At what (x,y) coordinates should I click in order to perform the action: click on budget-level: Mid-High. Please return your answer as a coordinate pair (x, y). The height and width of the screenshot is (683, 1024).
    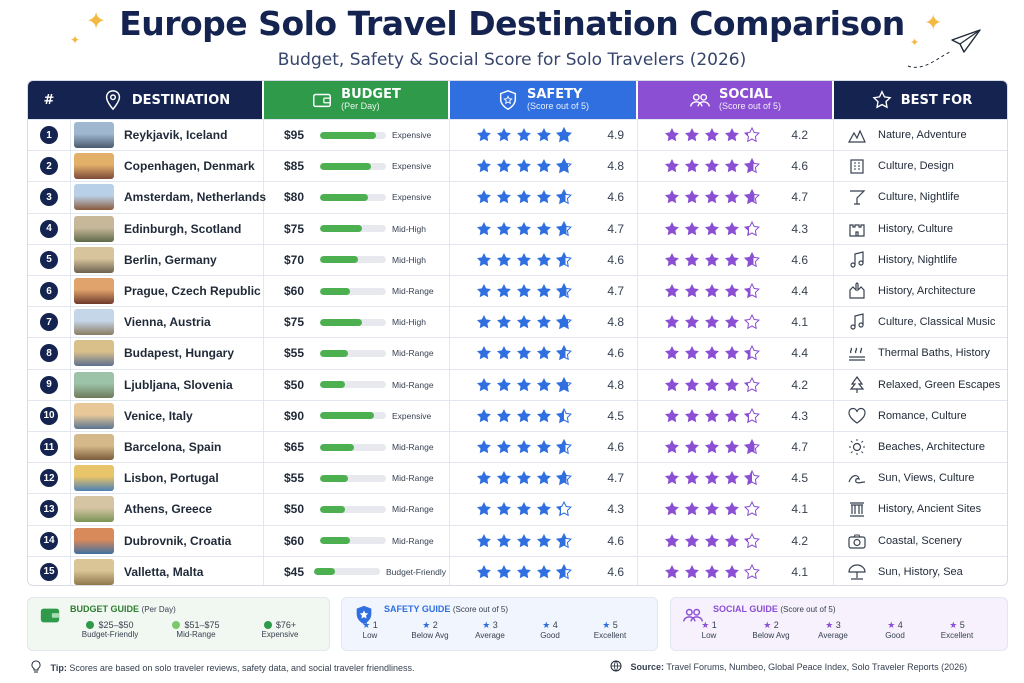
    Looking at the image, I should click on (409, 322).